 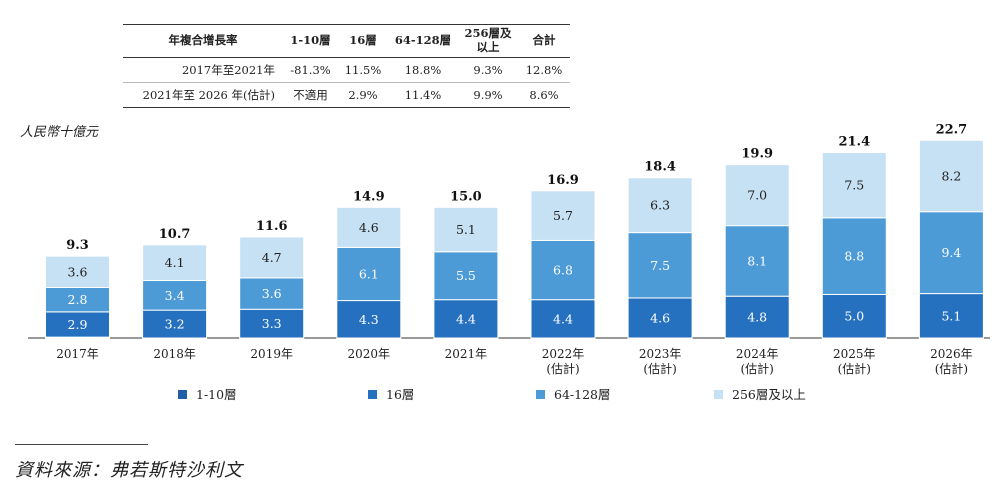 I want to click on cagr-cell: 2.9%, so click(x=363, y=95).